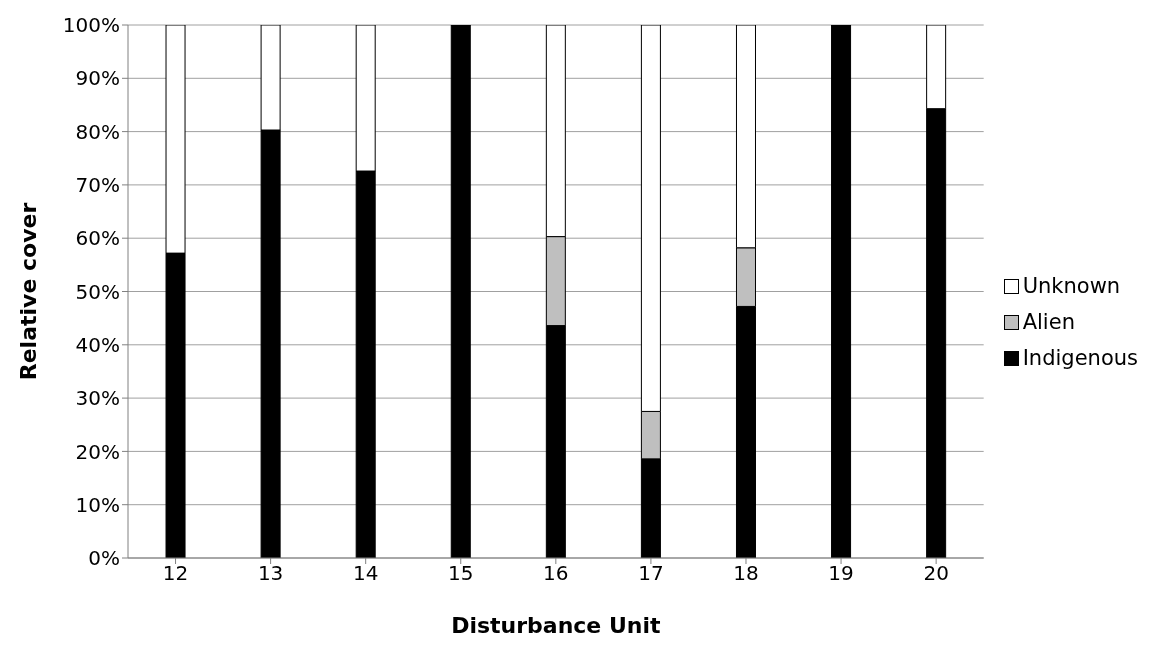  Describe the element at coordinates (270, 573) in the screenshot. I see `x-tick-label: 13` at that location.